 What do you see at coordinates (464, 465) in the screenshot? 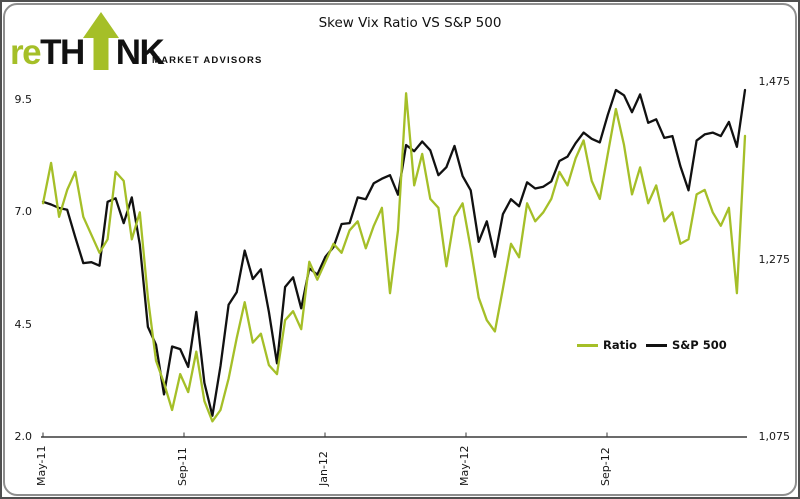
I see `x-axis-tick-label: May-12` at bounding box center [464, 465].